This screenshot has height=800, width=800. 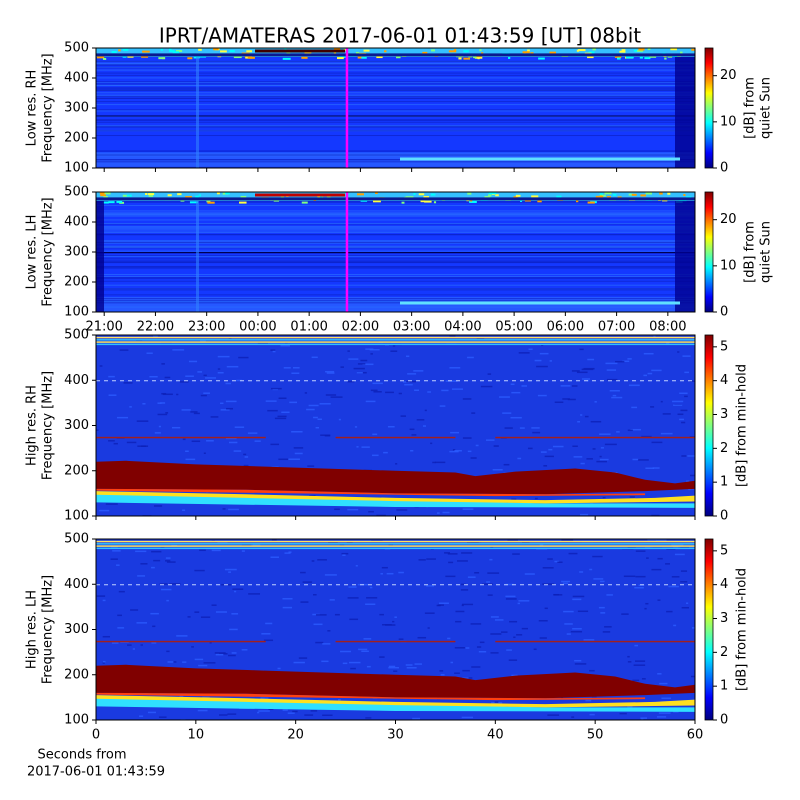 I want to click on x-tick-label: 00:00, so click(x=257, y=327).